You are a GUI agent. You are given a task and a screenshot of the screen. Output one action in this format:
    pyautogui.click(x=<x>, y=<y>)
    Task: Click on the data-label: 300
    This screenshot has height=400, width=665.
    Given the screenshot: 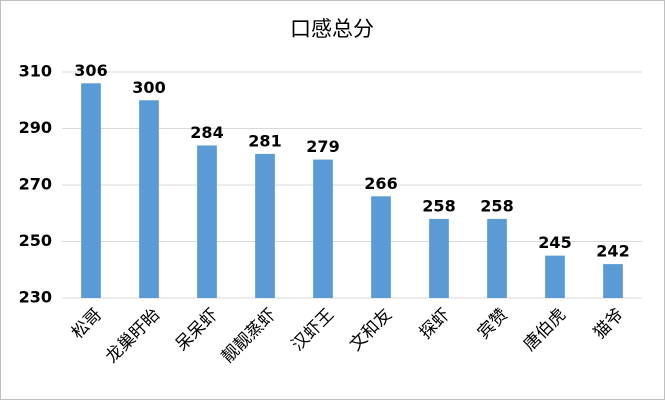 What is the action you would take?
    pyautogui.click(x=148, y=87)
    